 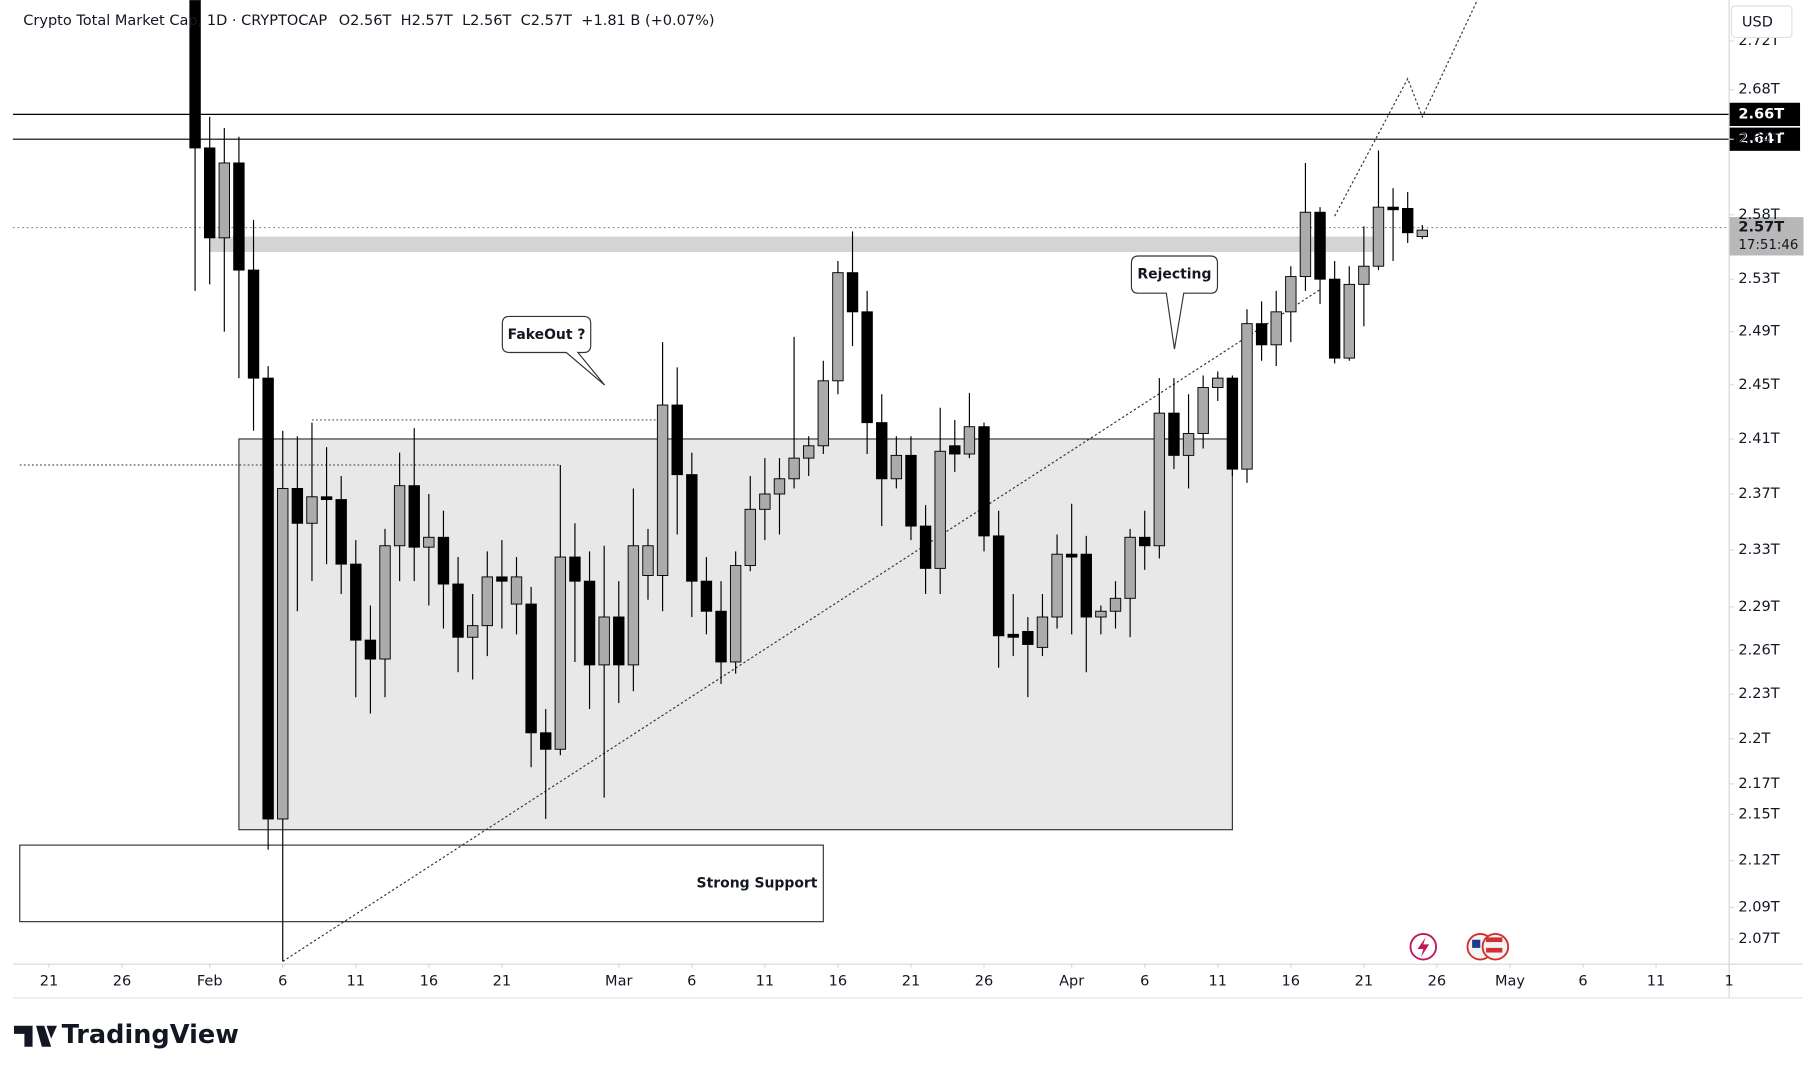 I want to click on icon-flags, so click(x=1488, y=946).